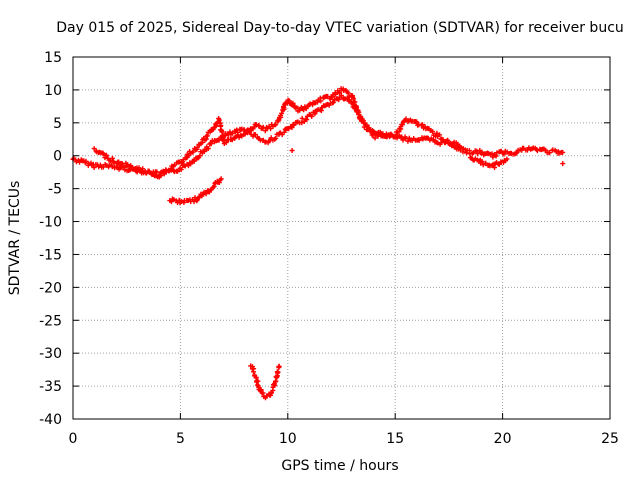  I want to click on y-tick-label: -40, so click(50, 420).